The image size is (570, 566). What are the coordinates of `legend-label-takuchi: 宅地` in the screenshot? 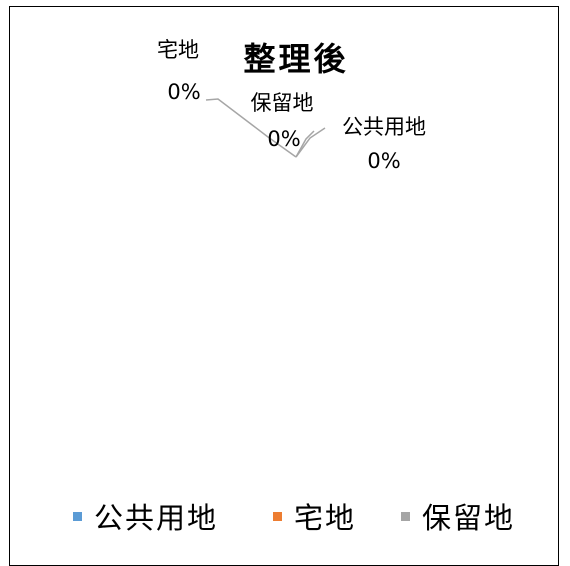 It's located at (325, 518).